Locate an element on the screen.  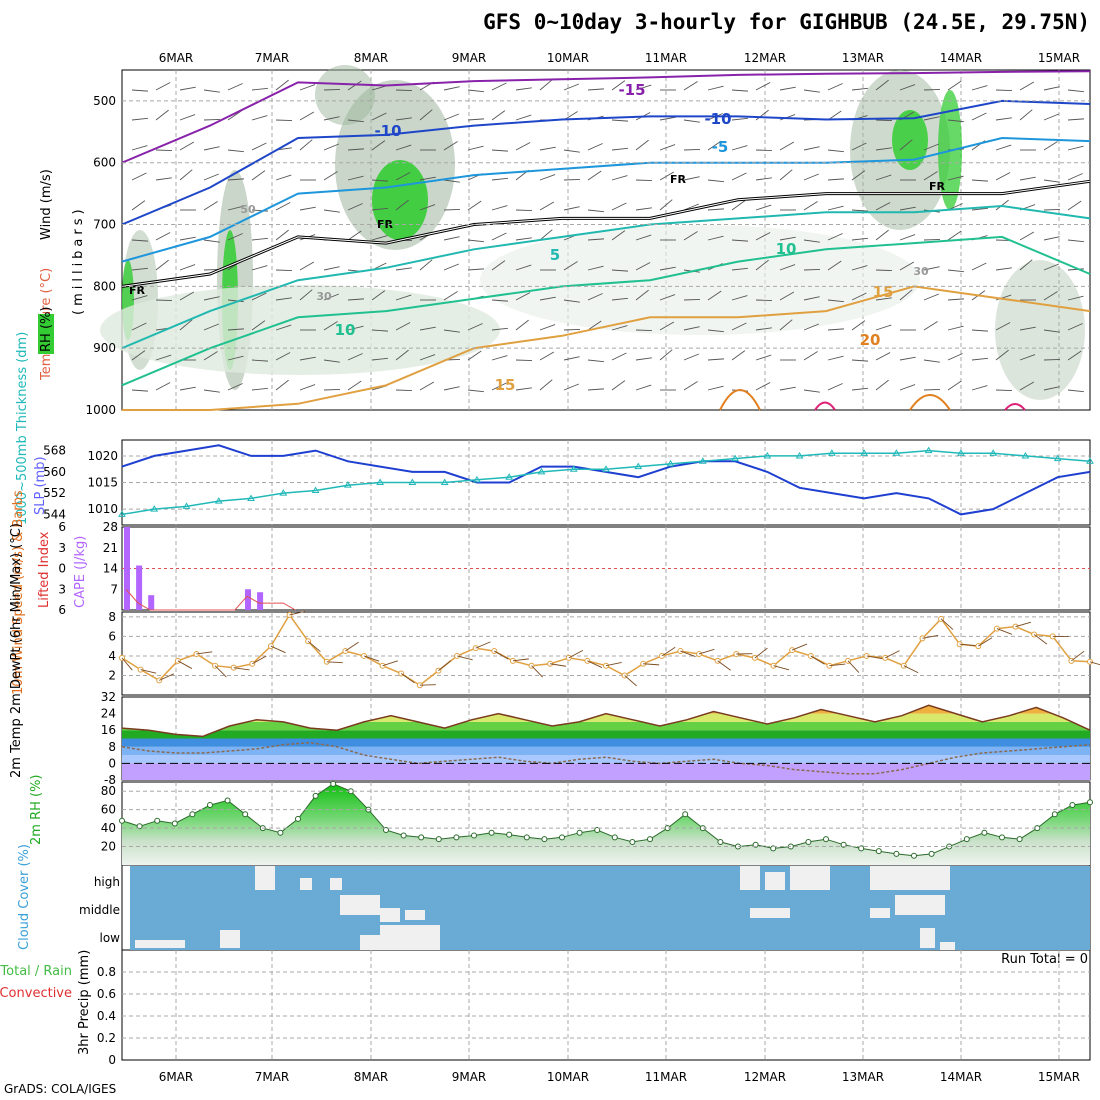
slp-tick: 1010 is located at coordinates (102, 509).